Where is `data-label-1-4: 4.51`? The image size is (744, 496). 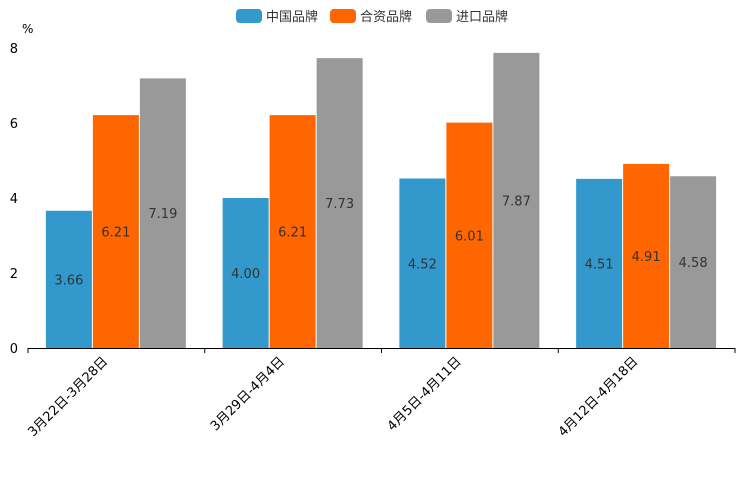 data-label-1-4: 4.51 is located at coordinates (599, 264).